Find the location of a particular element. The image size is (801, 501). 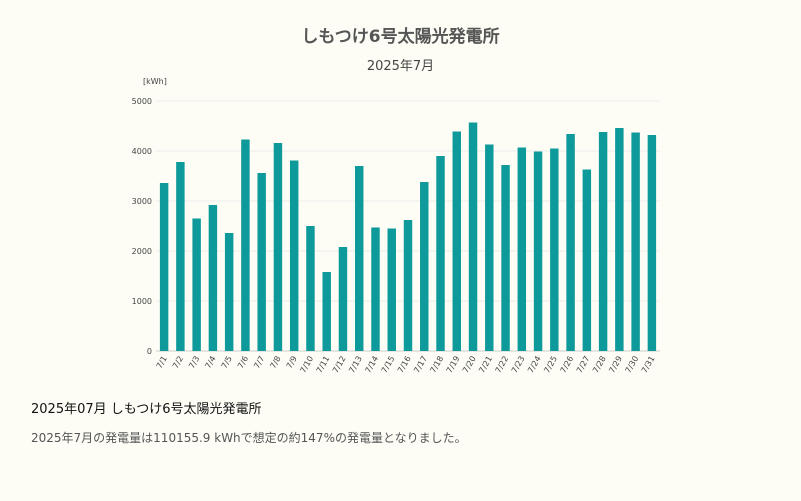

x-tick-label: 7/19 is located at coordinates (453, 365).